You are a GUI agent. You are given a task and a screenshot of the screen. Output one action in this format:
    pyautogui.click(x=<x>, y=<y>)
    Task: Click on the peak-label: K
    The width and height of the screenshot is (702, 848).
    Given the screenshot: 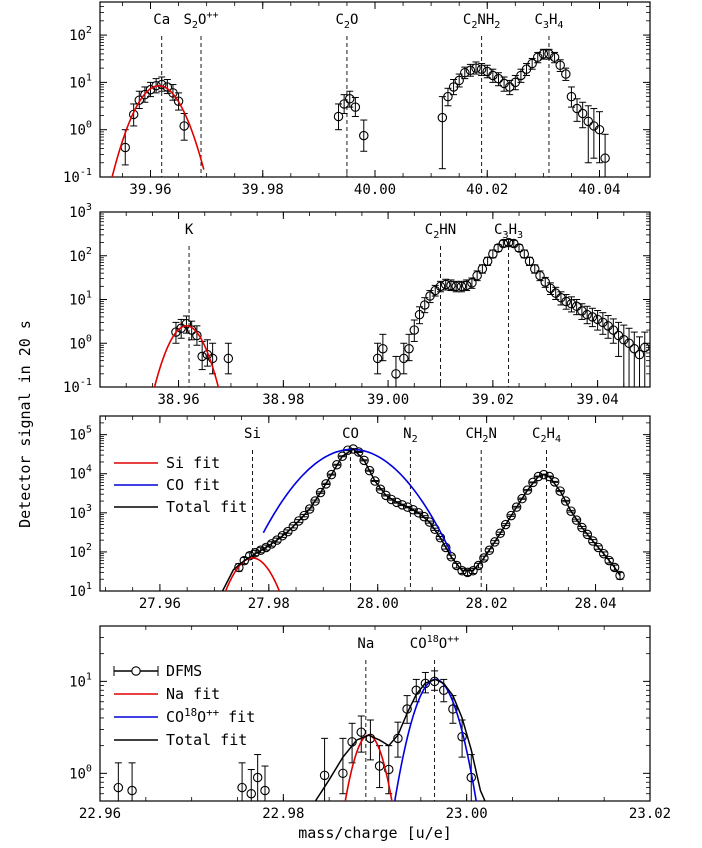 What is the action you would take?
    pyautogui.click(x=189, y=230)
    